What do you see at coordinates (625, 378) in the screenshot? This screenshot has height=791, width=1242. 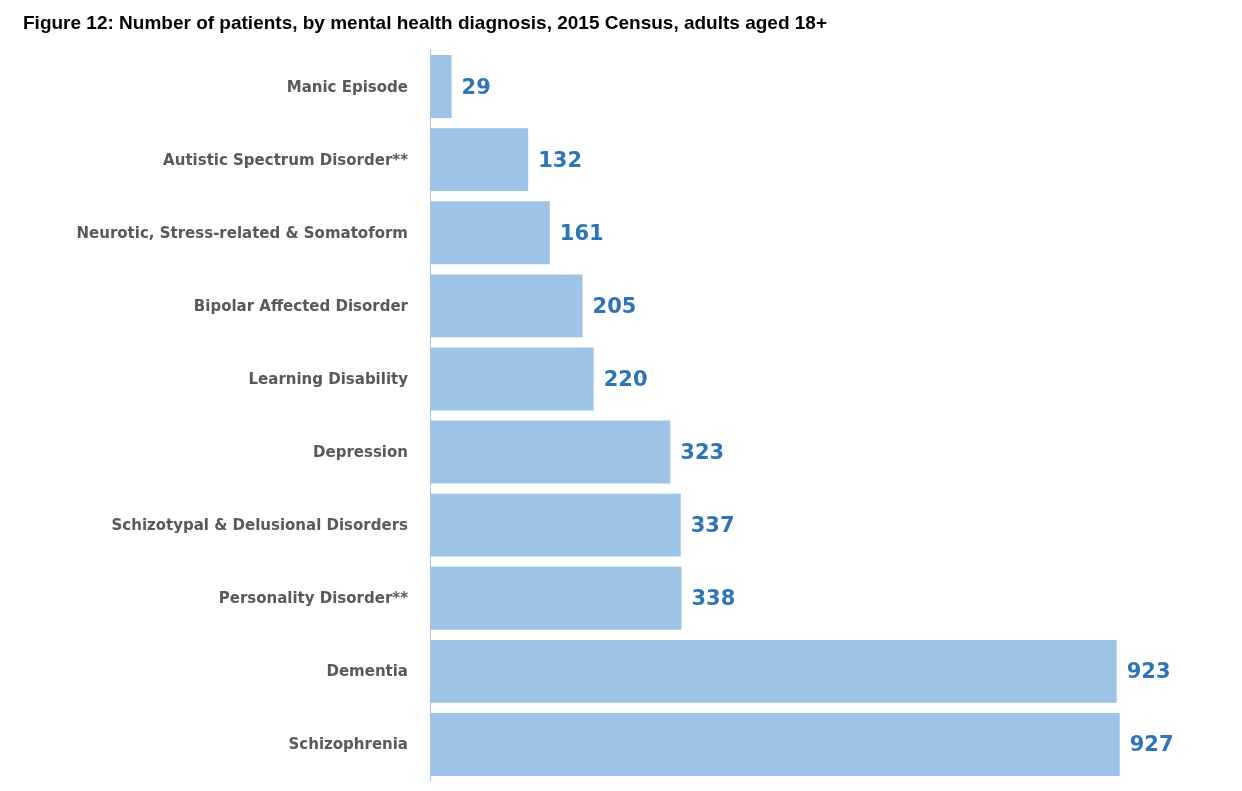 I see `data-label: 220` at bounding box center [625, 378].